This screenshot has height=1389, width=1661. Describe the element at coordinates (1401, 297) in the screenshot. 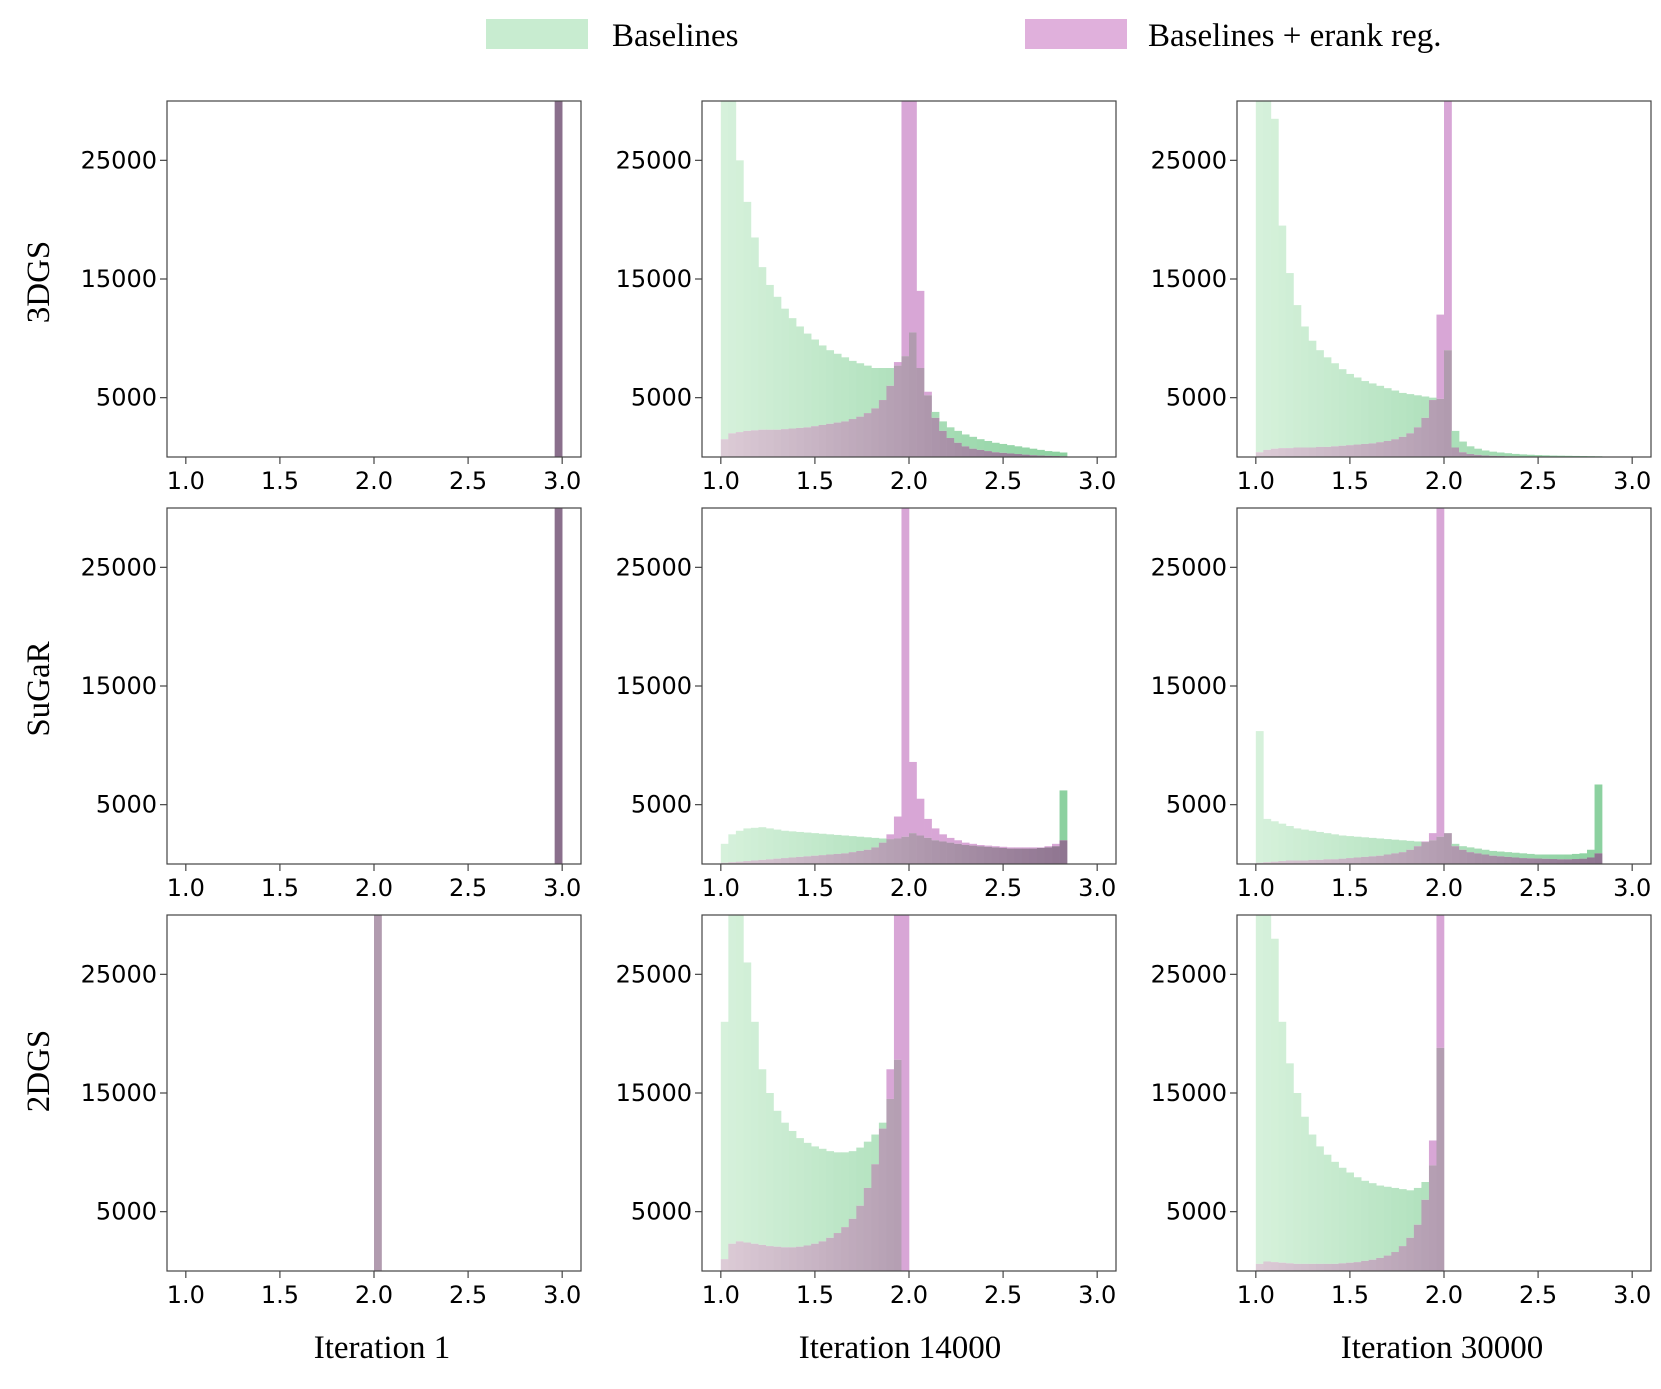

I see `panel-3dgs-iteration-30000: 1.0 1.5 2.0 2.5 3.0 5000 15000 25000` at that location.